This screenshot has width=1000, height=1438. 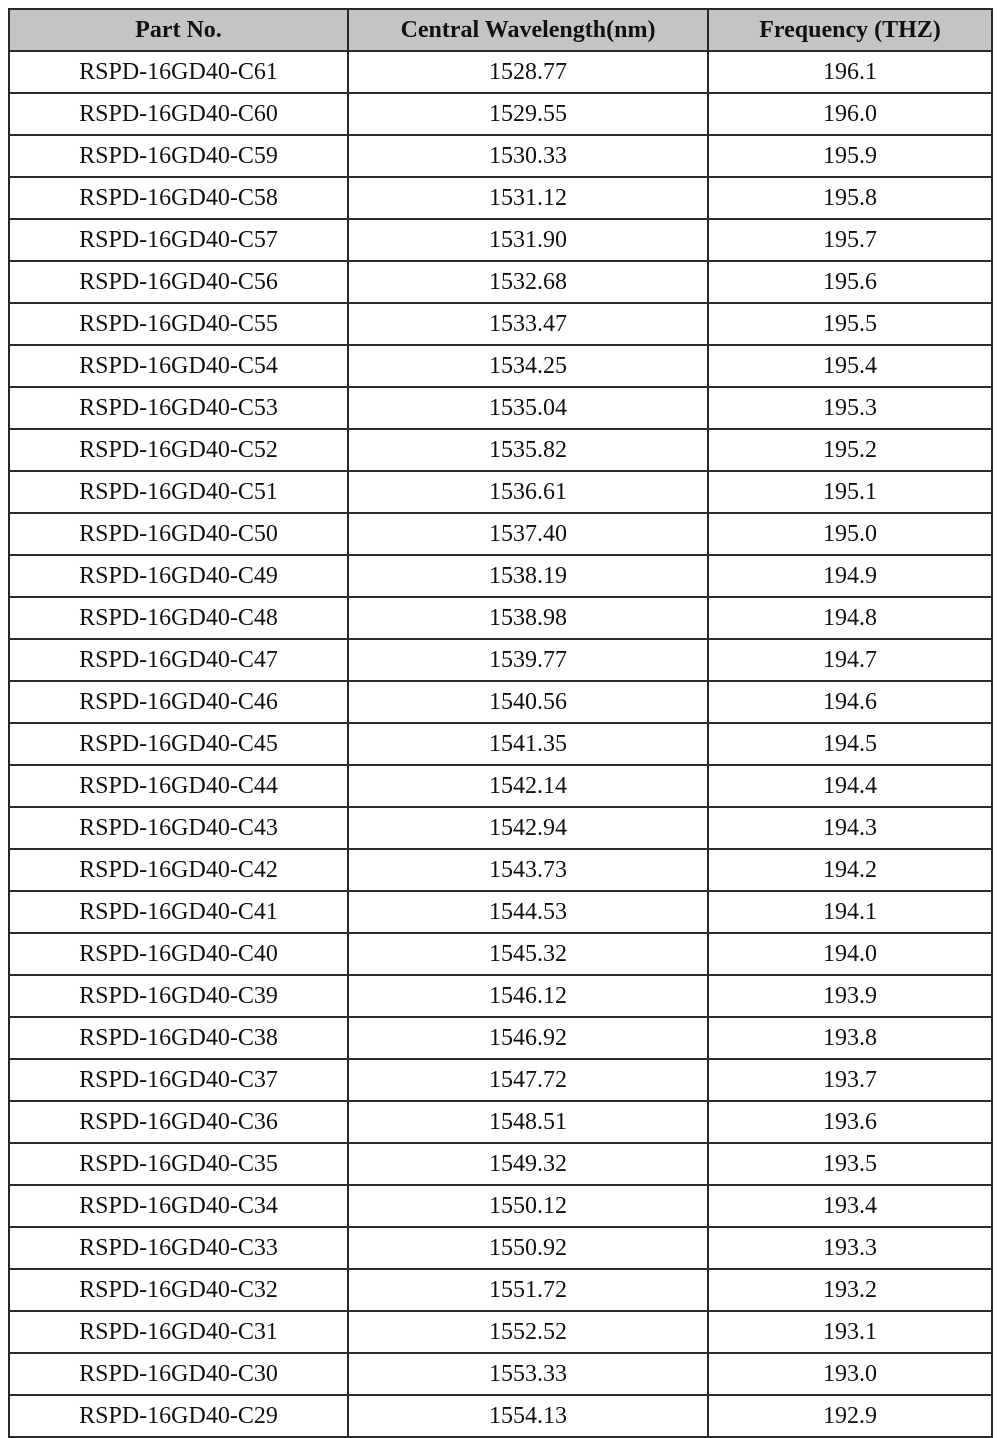 I want to click on wavelength-cell: 1551.72, so click(x=528, y=1290).